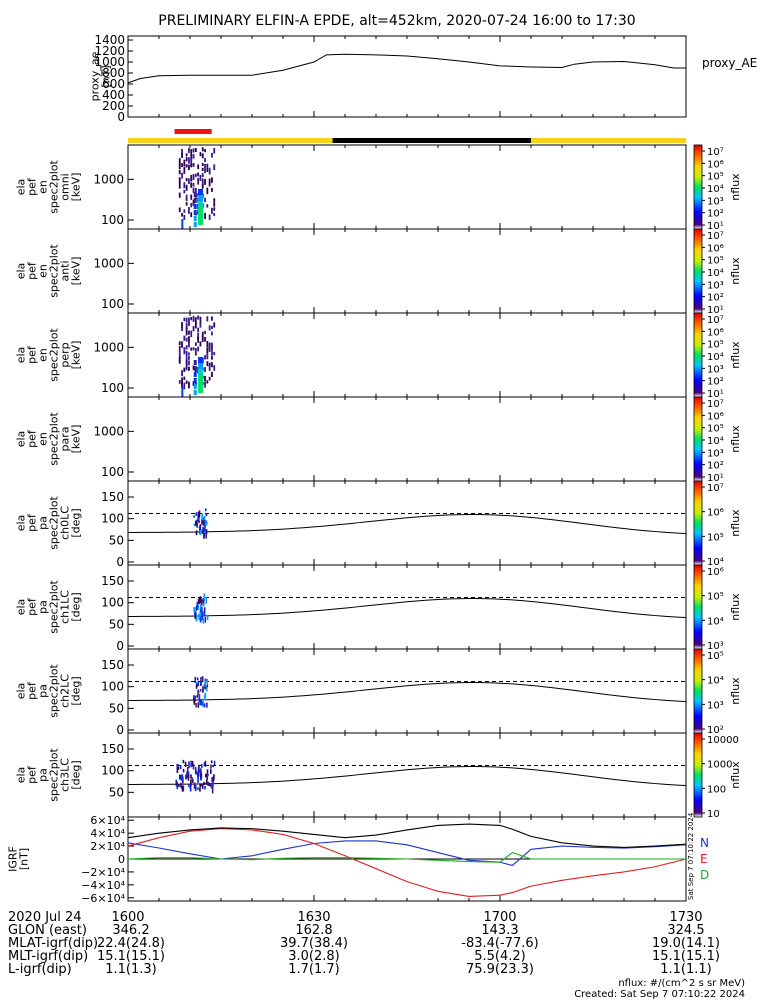  What do you see at coordinates (131, 969) in the screenshot?
I see `footer-row-value: 1.1(1.3)` at bounding box center [131, 969].